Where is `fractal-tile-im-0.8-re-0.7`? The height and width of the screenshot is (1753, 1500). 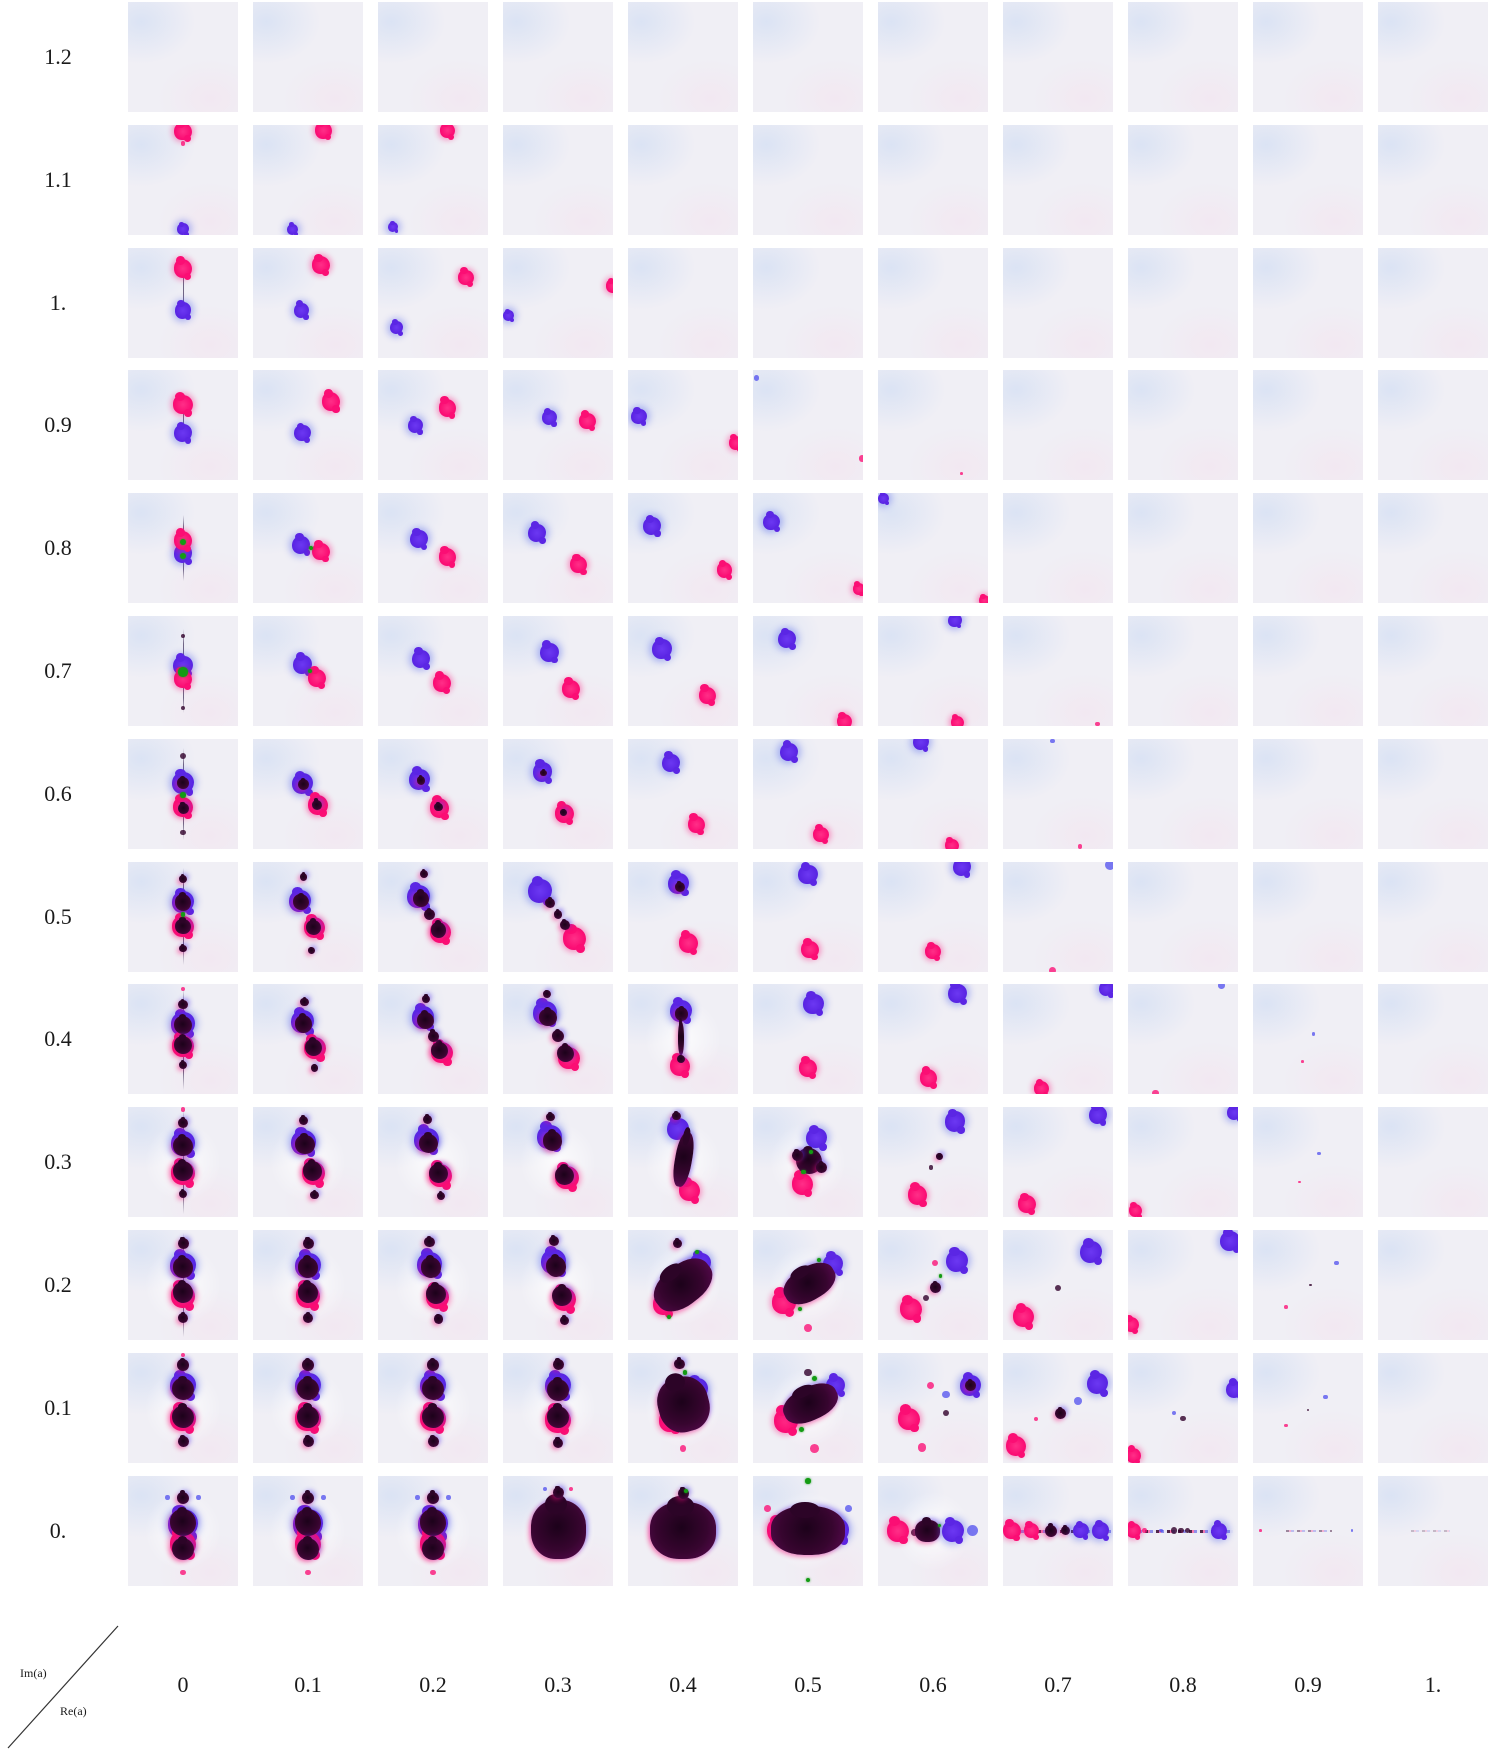 fractal-tile-im-0.8-re-0.7 is located at coordinates (1058, 548).